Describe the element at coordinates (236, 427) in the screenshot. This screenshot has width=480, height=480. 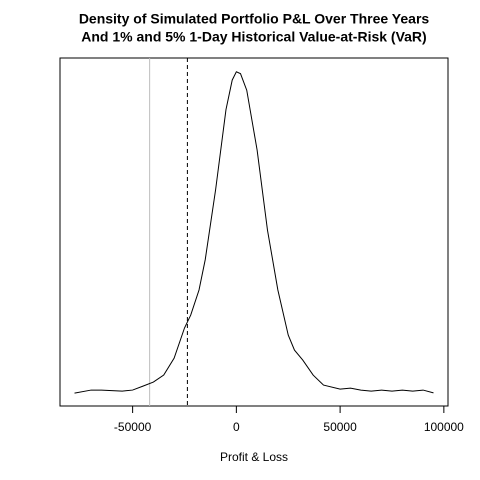
I see `x-tick-label: 0` at that location.